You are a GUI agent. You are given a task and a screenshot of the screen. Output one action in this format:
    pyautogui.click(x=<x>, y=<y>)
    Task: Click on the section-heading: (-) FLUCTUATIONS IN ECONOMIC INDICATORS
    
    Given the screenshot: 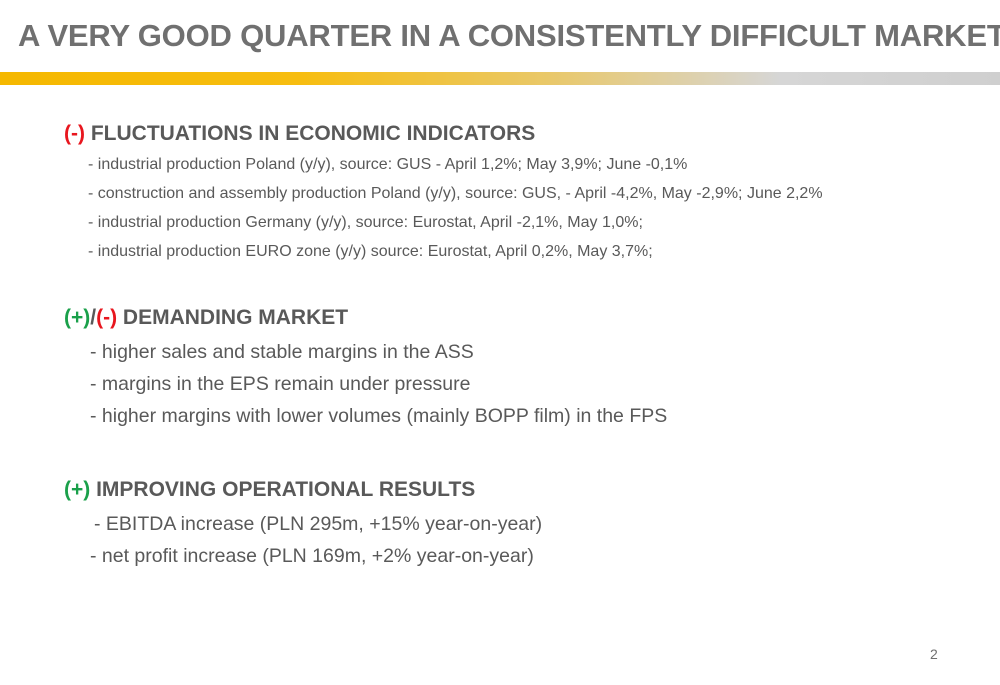 What is the action you would take?
    pyautogui.click(x=443, y=134)
    